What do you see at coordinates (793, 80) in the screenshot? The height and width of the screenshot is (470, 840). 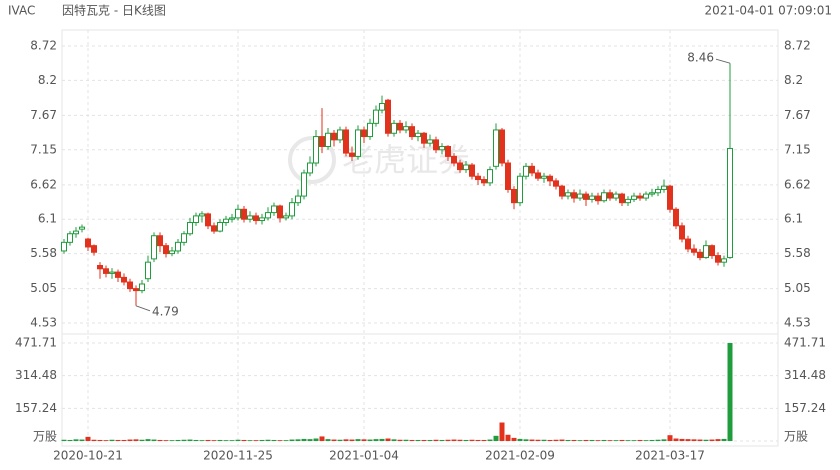 I see `y2-tick-label: 8.2` at bounding box center [793, 80].